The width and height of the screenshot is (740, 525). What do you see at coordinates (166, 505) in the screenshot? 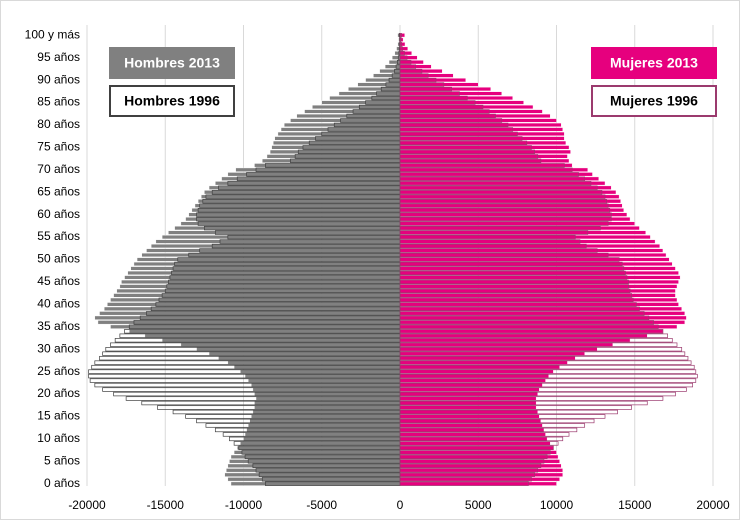
I see `x-tick-label: -15000` at bounding box center [166, 505].